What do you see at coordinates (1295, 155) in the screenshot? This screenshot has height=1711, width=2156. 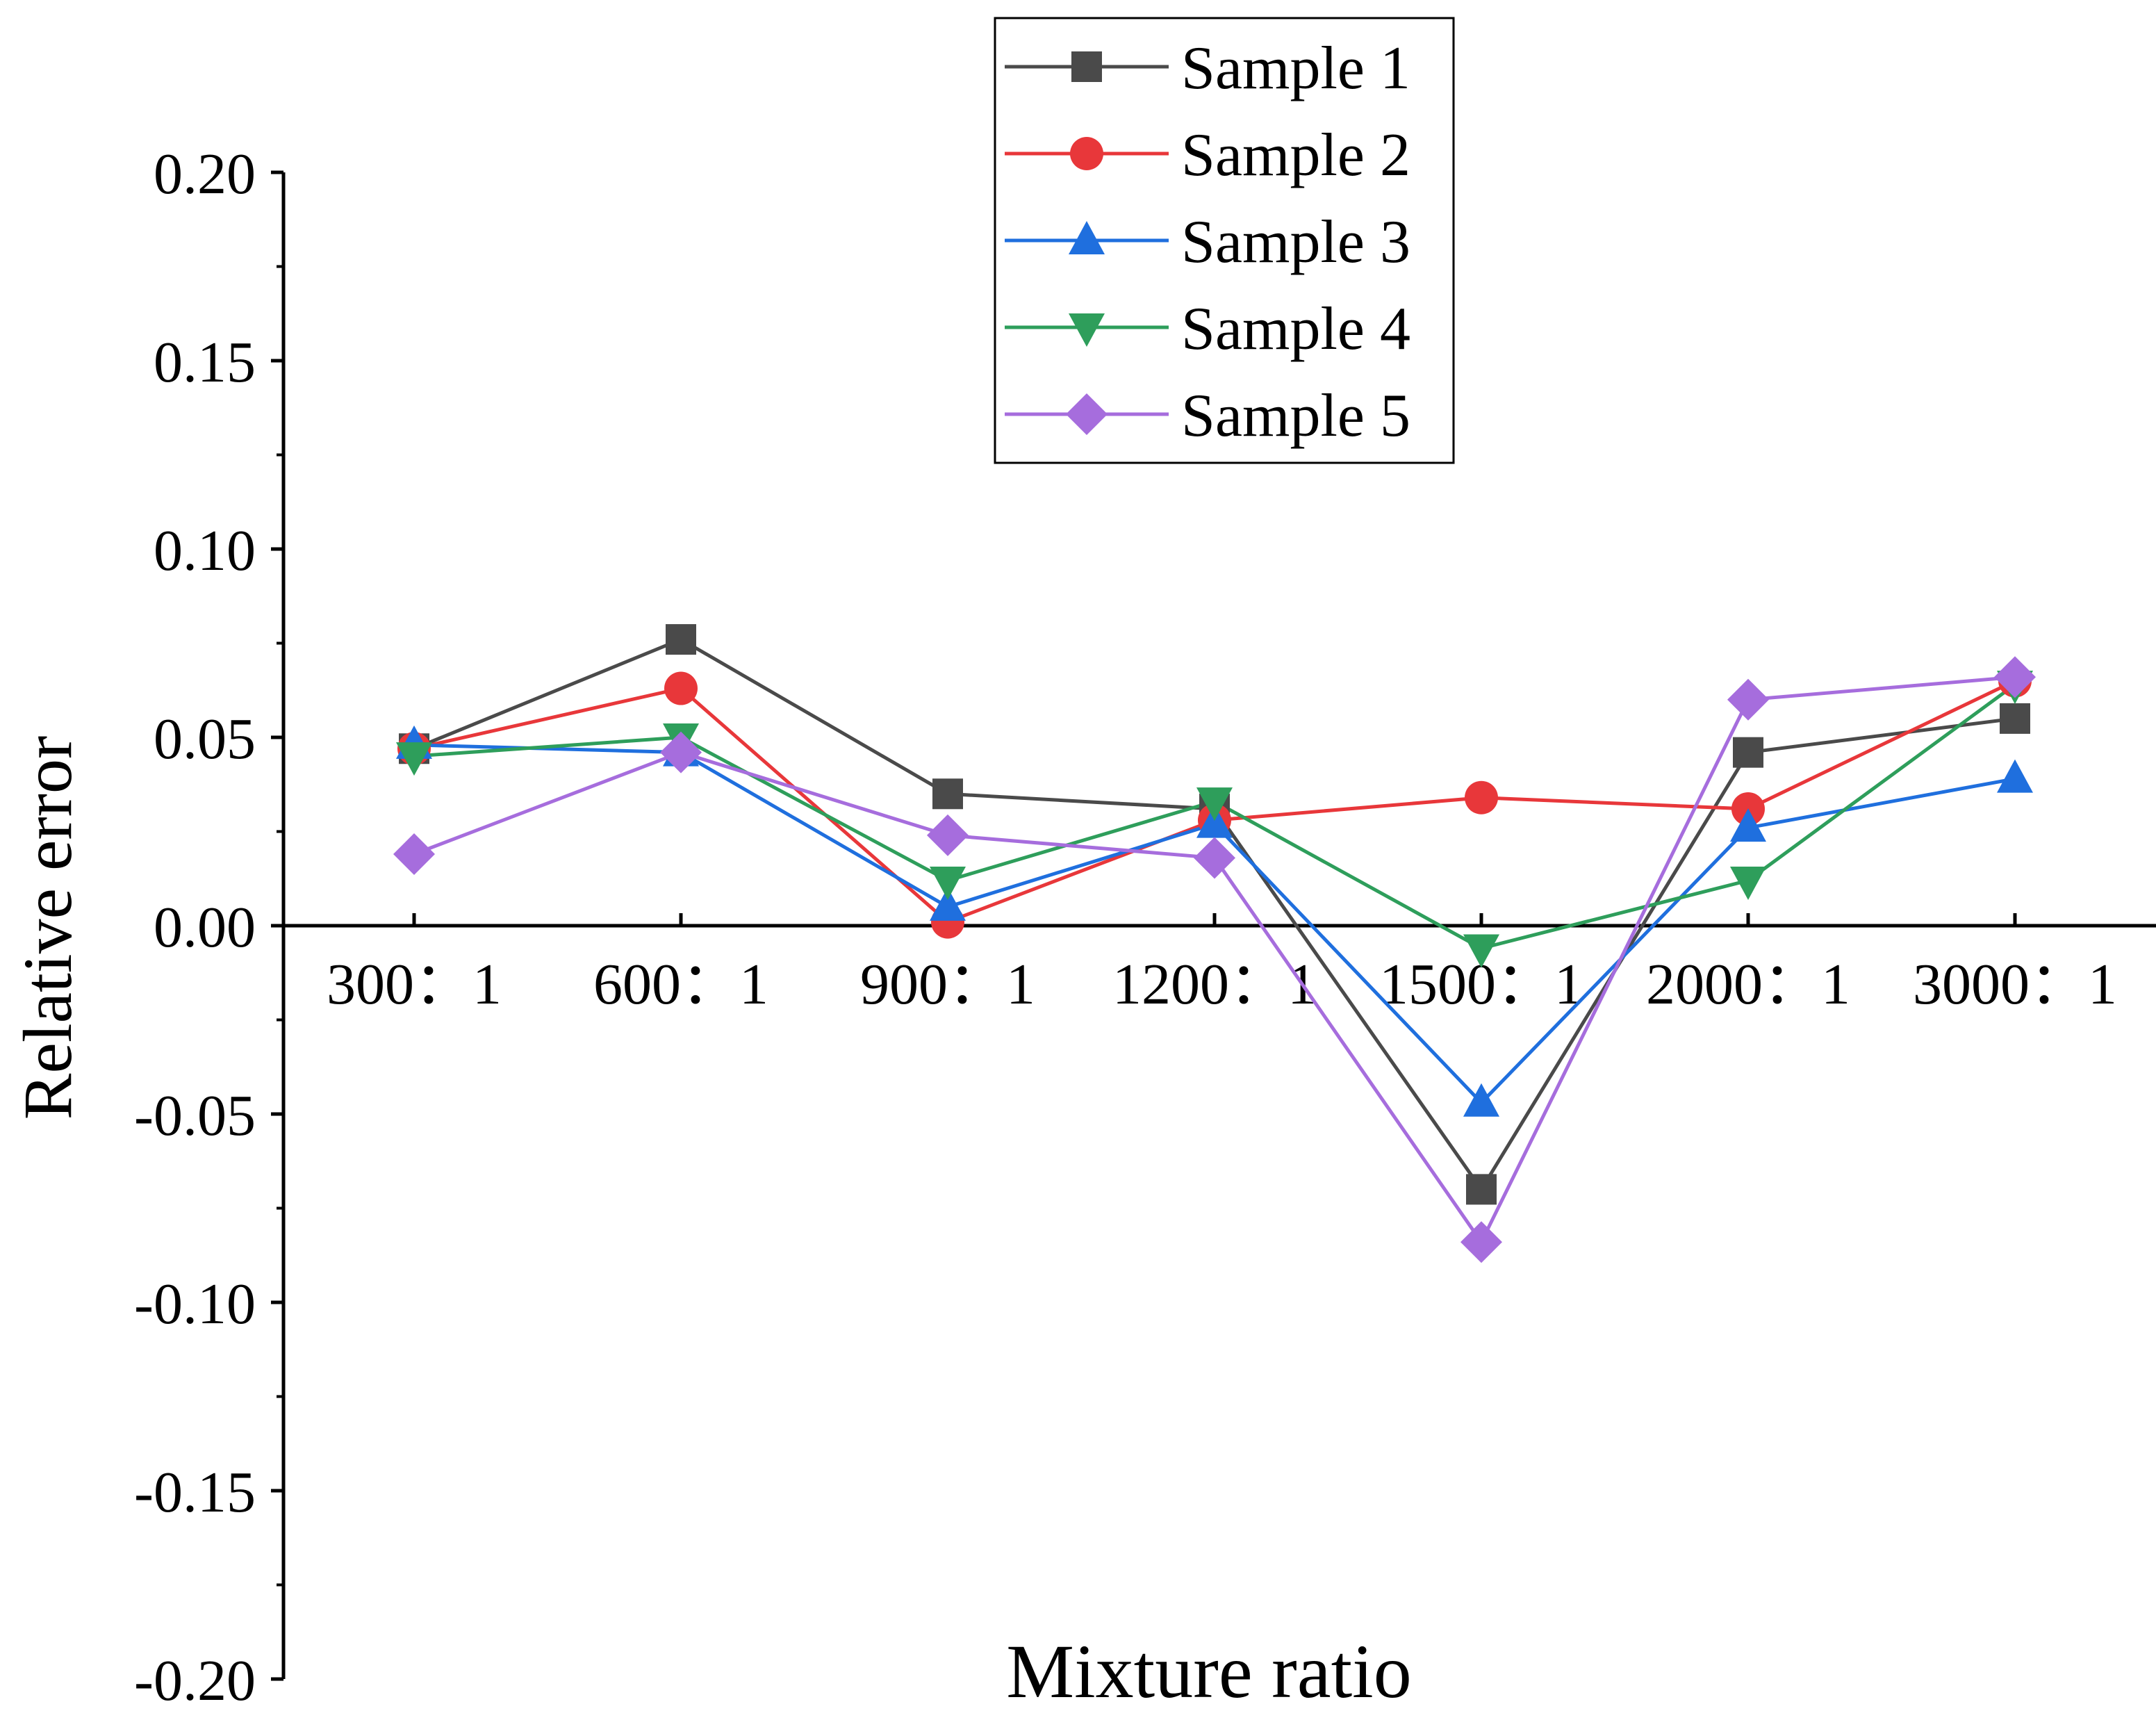 I see `legend-label-sample-2: Sample 2` at bounding box center [1295, 155].